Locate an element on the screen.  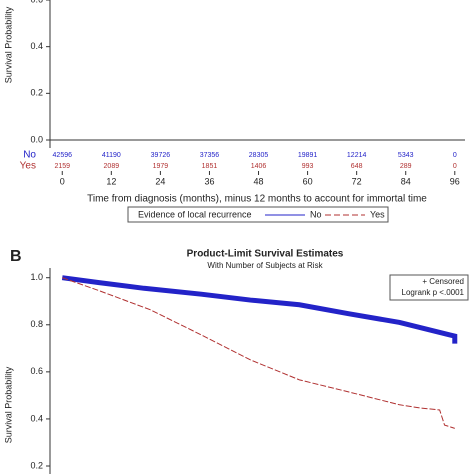
risk-count: 39726 is located at coordinates (161, 155).